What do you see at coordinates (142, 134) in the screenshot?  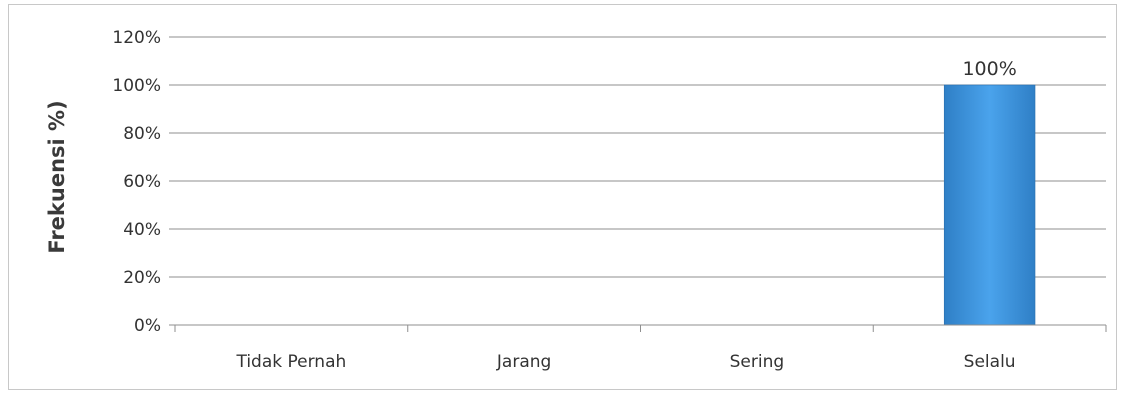 I see `y-tick-label: 80%` at bounding box center [142, 134].